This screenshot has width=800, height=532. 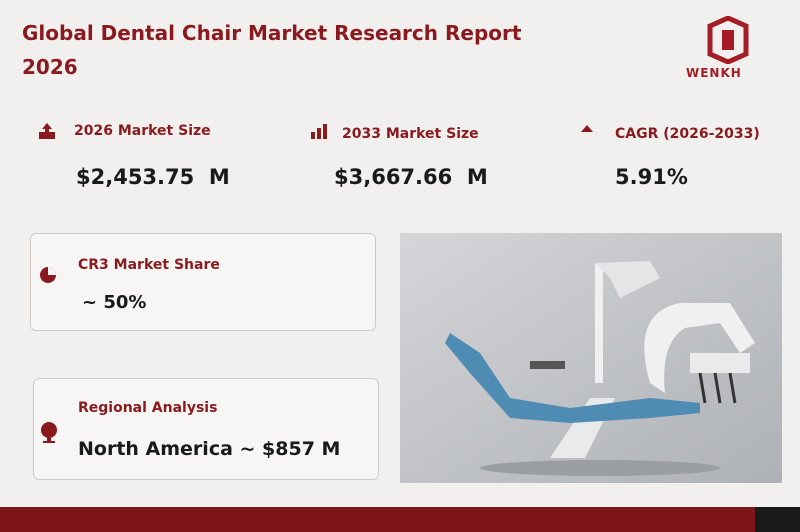 What do you see at coordinates (687, 134) in the screenshot?
I see `stat-label: CAGR (2026-2033)` at bounding box center [687, 134].